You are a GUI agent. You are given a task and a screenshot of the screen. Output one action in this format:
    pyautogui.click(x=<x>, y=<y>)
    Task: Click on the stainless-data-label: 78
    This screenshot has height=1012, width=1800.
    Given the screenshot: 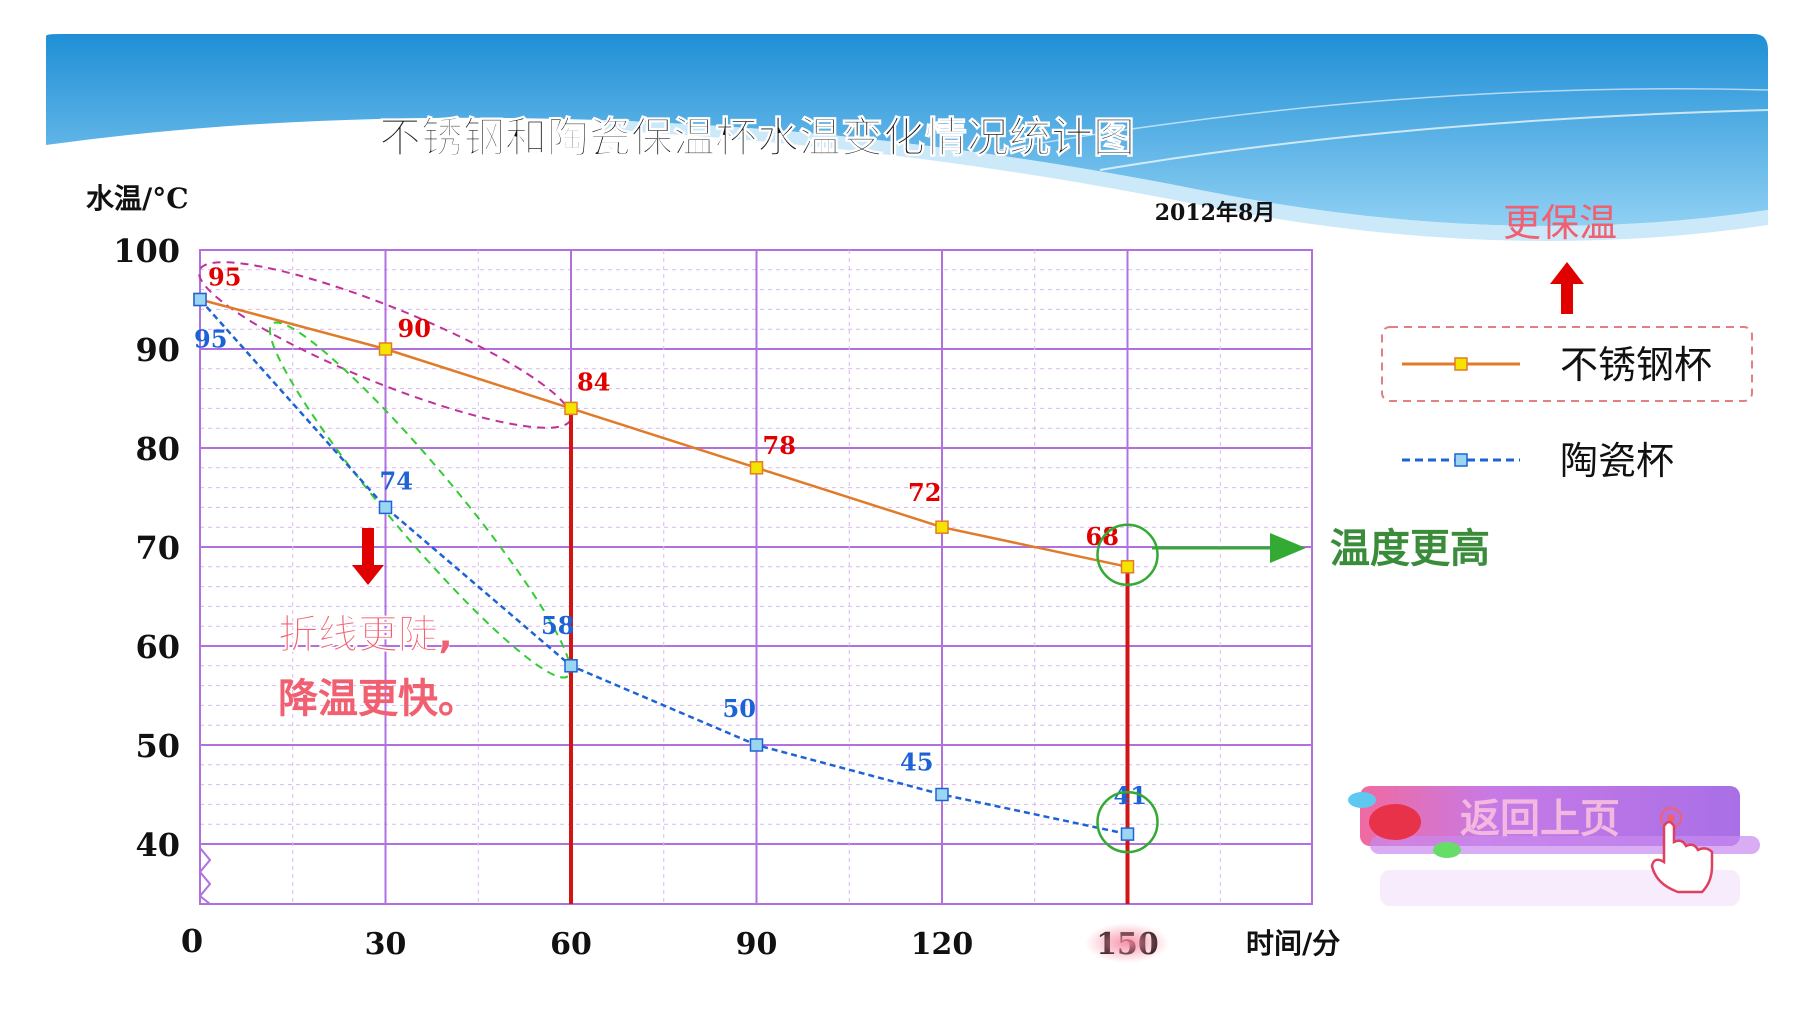 What is the action you would take?
    pyautogui.click(x=779, y=445)
    